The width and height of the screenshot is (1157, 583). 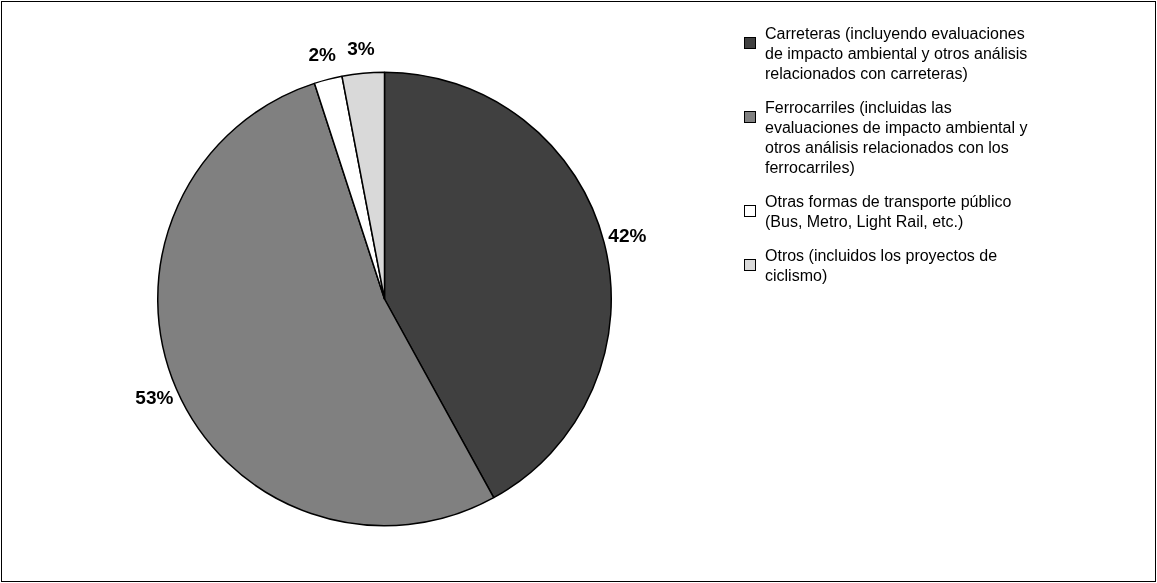 I want to click on data-label: 2%, so click(x=322, y=55).